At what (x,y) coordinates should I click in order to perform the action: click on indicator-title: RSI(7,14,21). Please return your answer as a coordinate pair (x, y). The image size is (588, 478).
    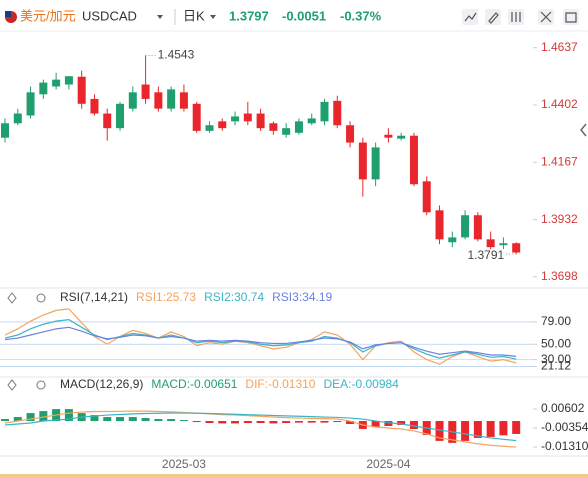
    Looking at the image, I should click on (94, 297).